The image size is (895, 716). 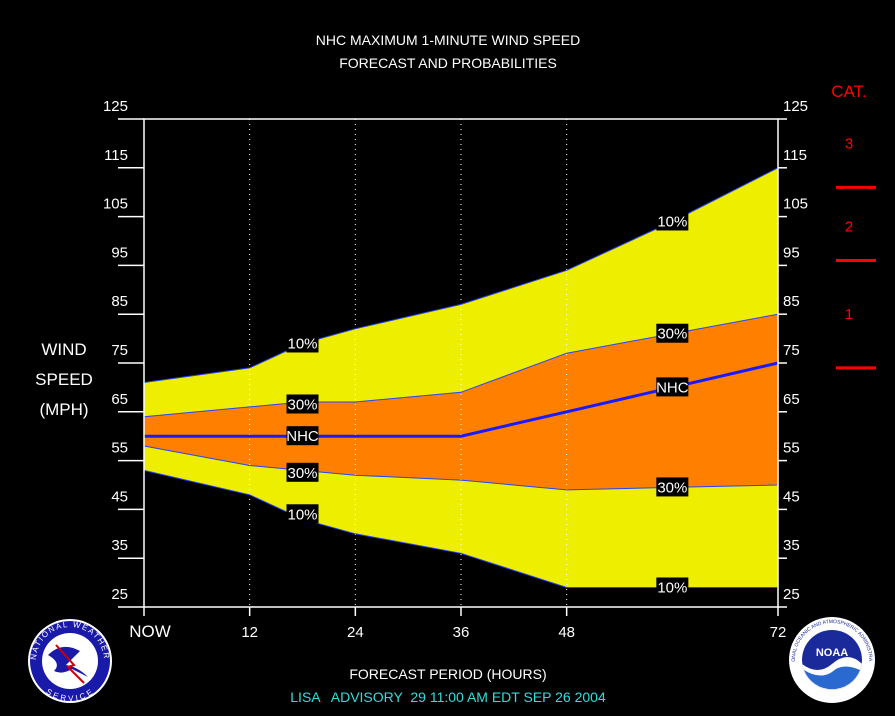 What do you see at coordinates (832, 653) in the screenshot?
I see `svg-text: NOAA` at bounding box center [832, 653].